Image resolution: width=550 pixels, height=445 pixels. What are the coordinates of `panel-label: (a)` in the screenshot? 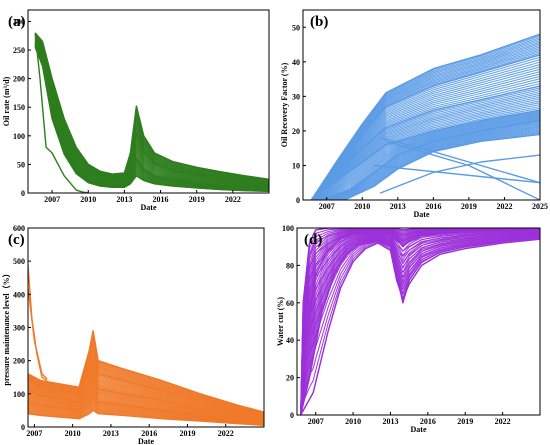 It's located at (17, 22).